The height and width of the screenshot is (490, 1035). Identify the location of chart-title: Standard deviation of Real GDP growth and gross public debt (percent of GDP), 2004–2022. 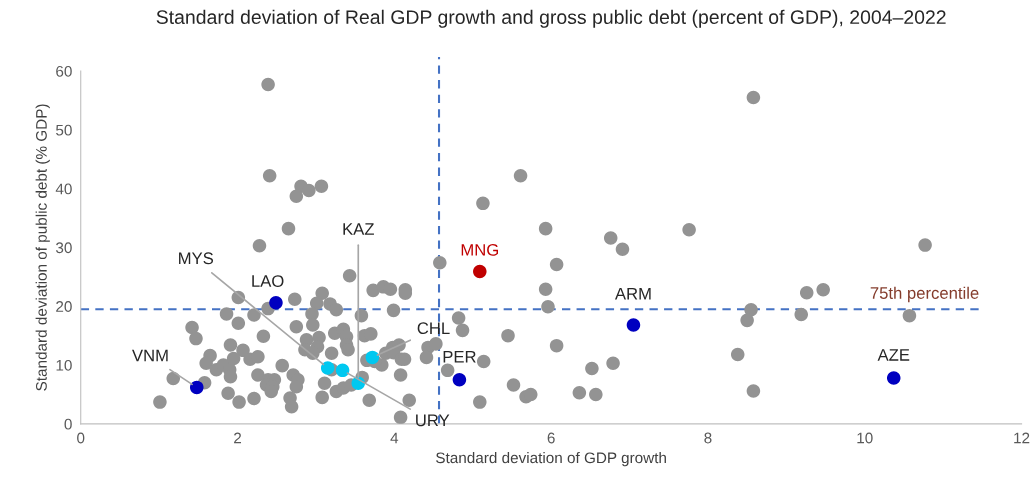
(551, 18).